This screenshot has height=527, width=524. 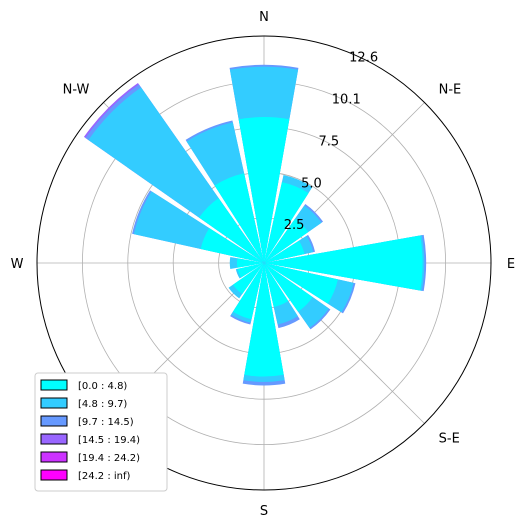 I want to click on radial-tick-label-1: 5.0, so click(x=311, y=183).